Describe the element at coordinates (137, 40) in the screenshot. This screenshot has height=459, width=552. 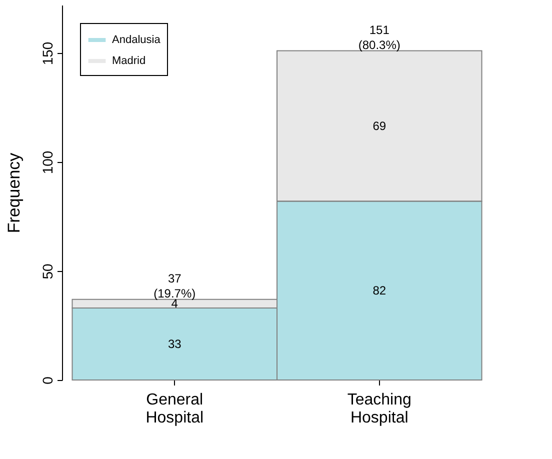
I see `legend-label: Andalusia` at that location.